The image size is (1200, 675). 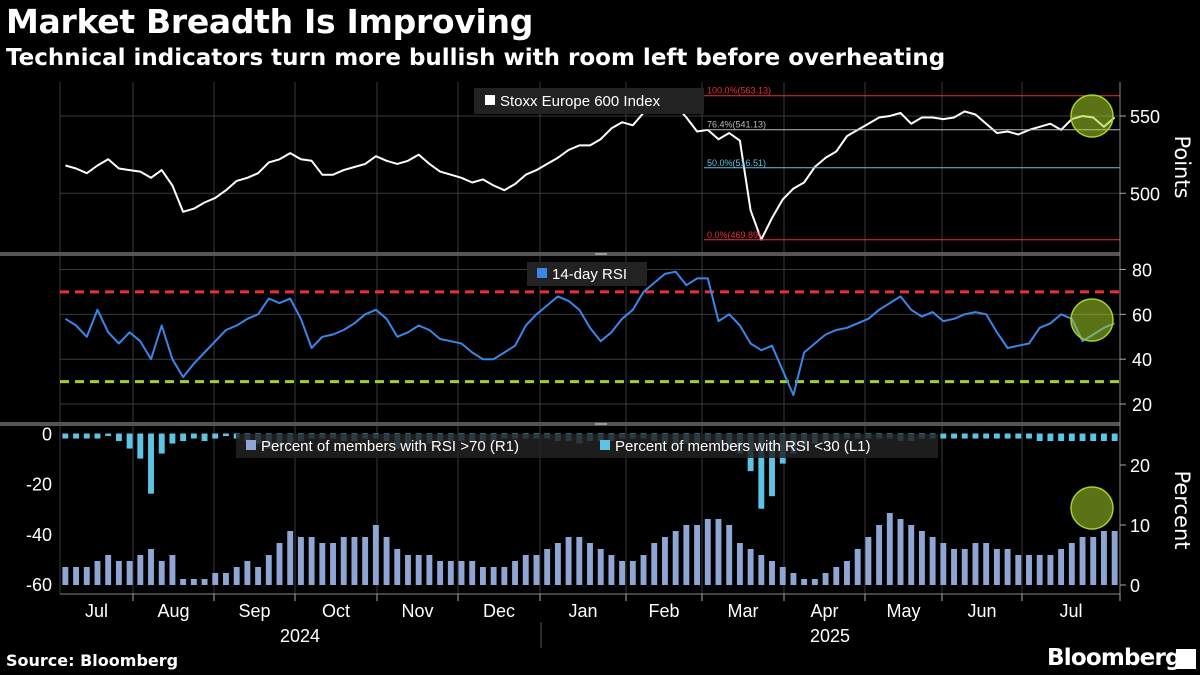 What do you see at coordinates (254, 611) in the screenshot?
I see `month-label: Sep` at bounding box center [254, 611].